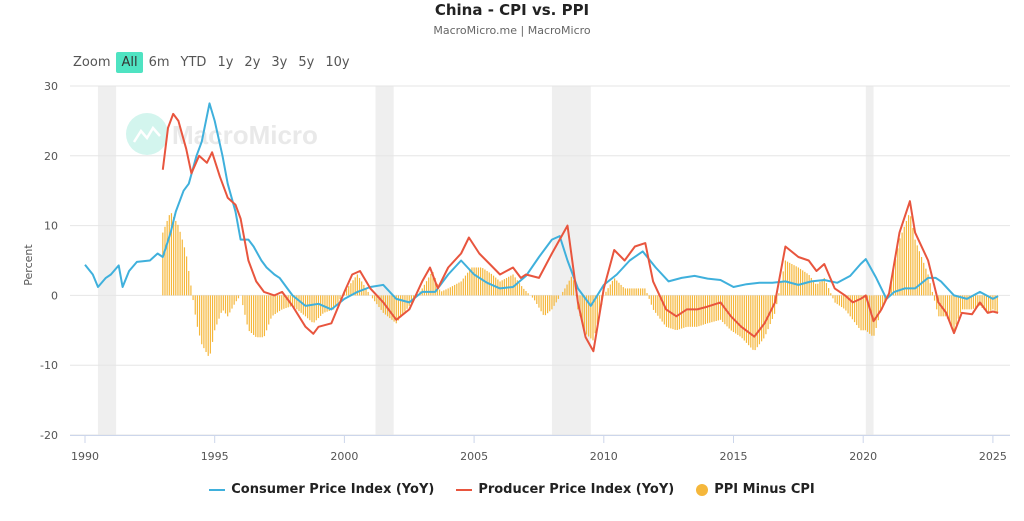 The image size is (1024, 521). I want to click on legend-diff-dot-icon, so click(702, 489).